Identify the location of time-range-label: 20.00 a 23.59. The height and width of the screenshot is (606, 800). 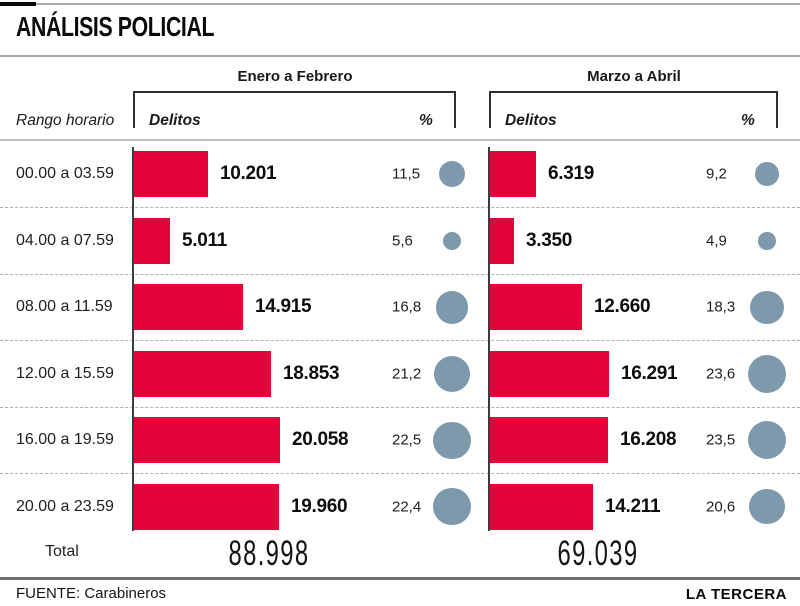
(65, 506).